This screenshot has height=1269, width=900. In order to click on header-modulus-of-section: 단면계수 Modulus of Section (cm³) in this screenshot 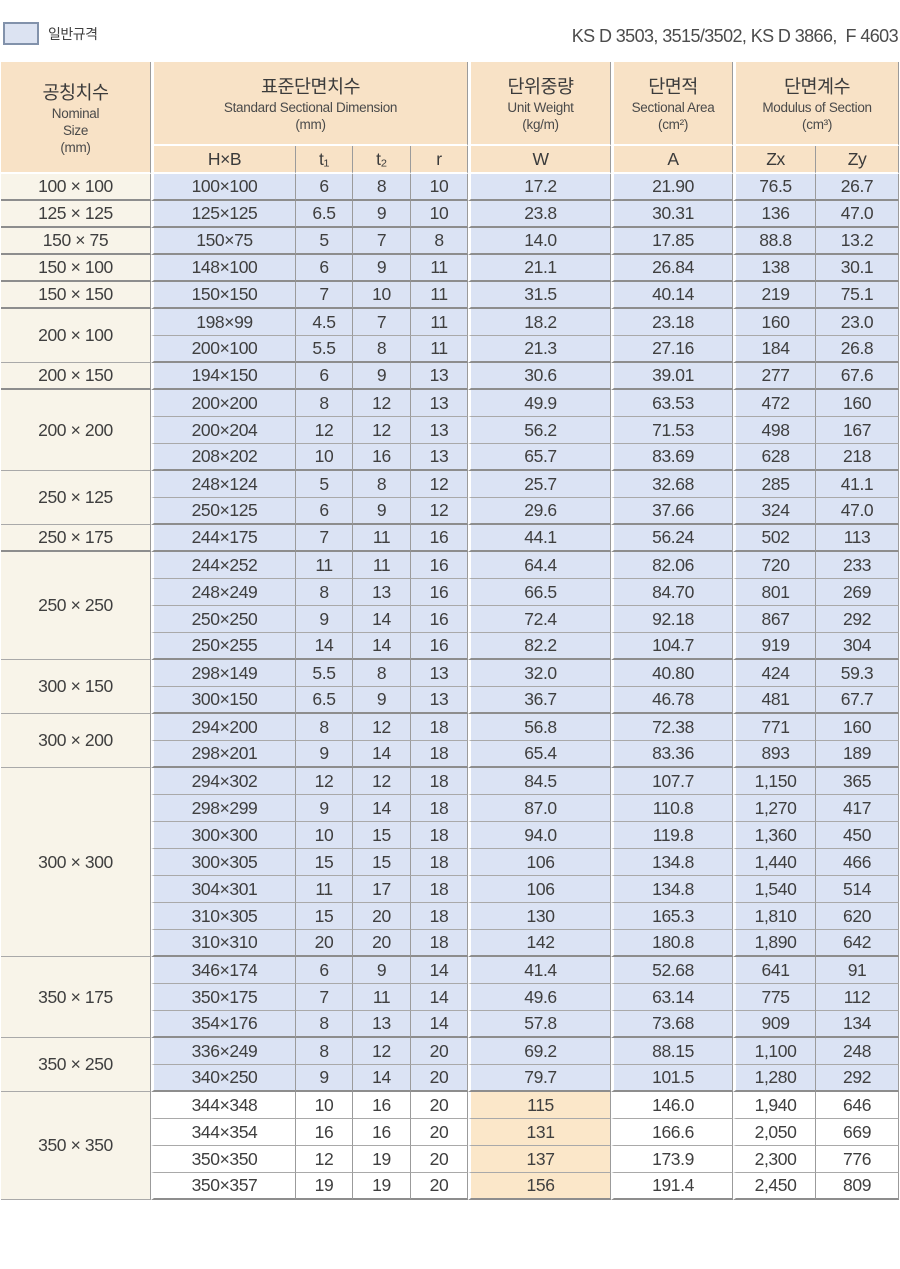, I will do `click(816, 104)`.